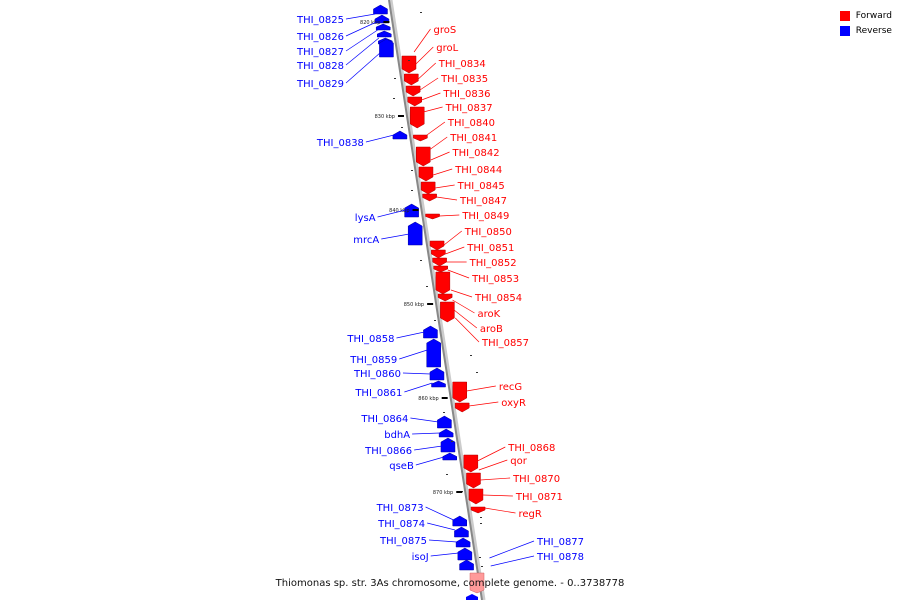 The image size is (900, 600). I want to click on gene-label-forward: THI_0851, so click(490, 248).